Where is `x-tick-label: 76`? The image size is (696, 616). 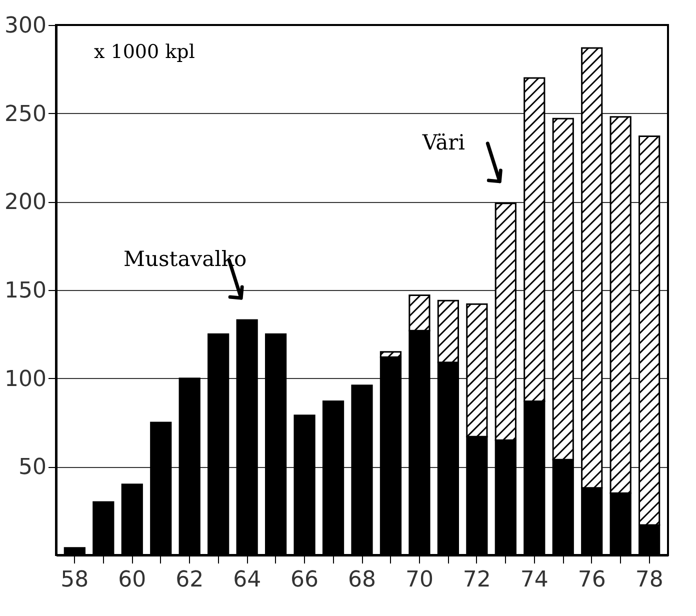
x-tick-label: 76 is located at coordinates (592, 580).